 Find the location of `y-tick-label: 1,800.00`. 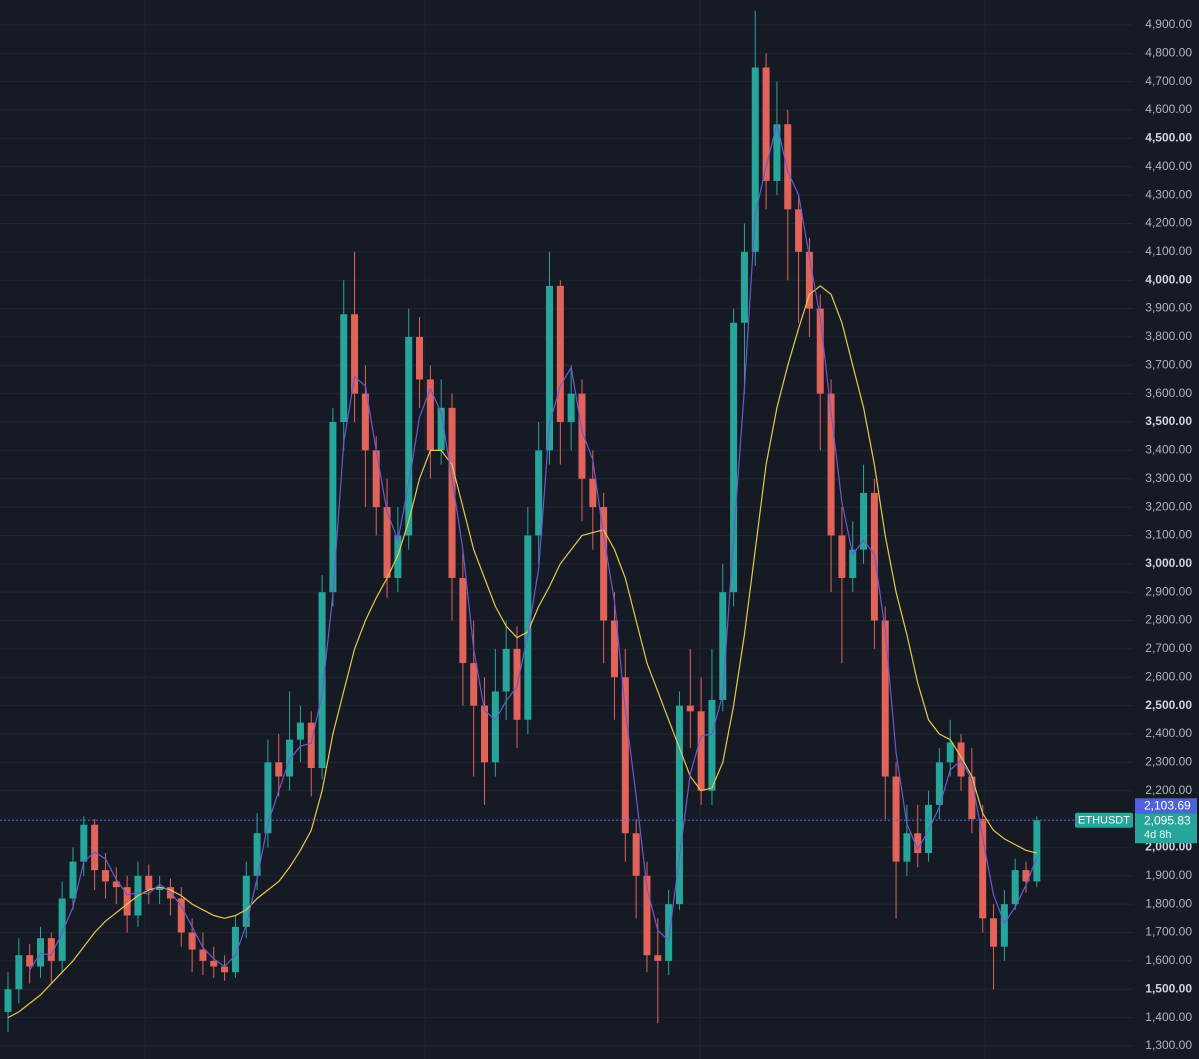

y-tick-label: 1,800.00 is located at coordinates (1168, 903).